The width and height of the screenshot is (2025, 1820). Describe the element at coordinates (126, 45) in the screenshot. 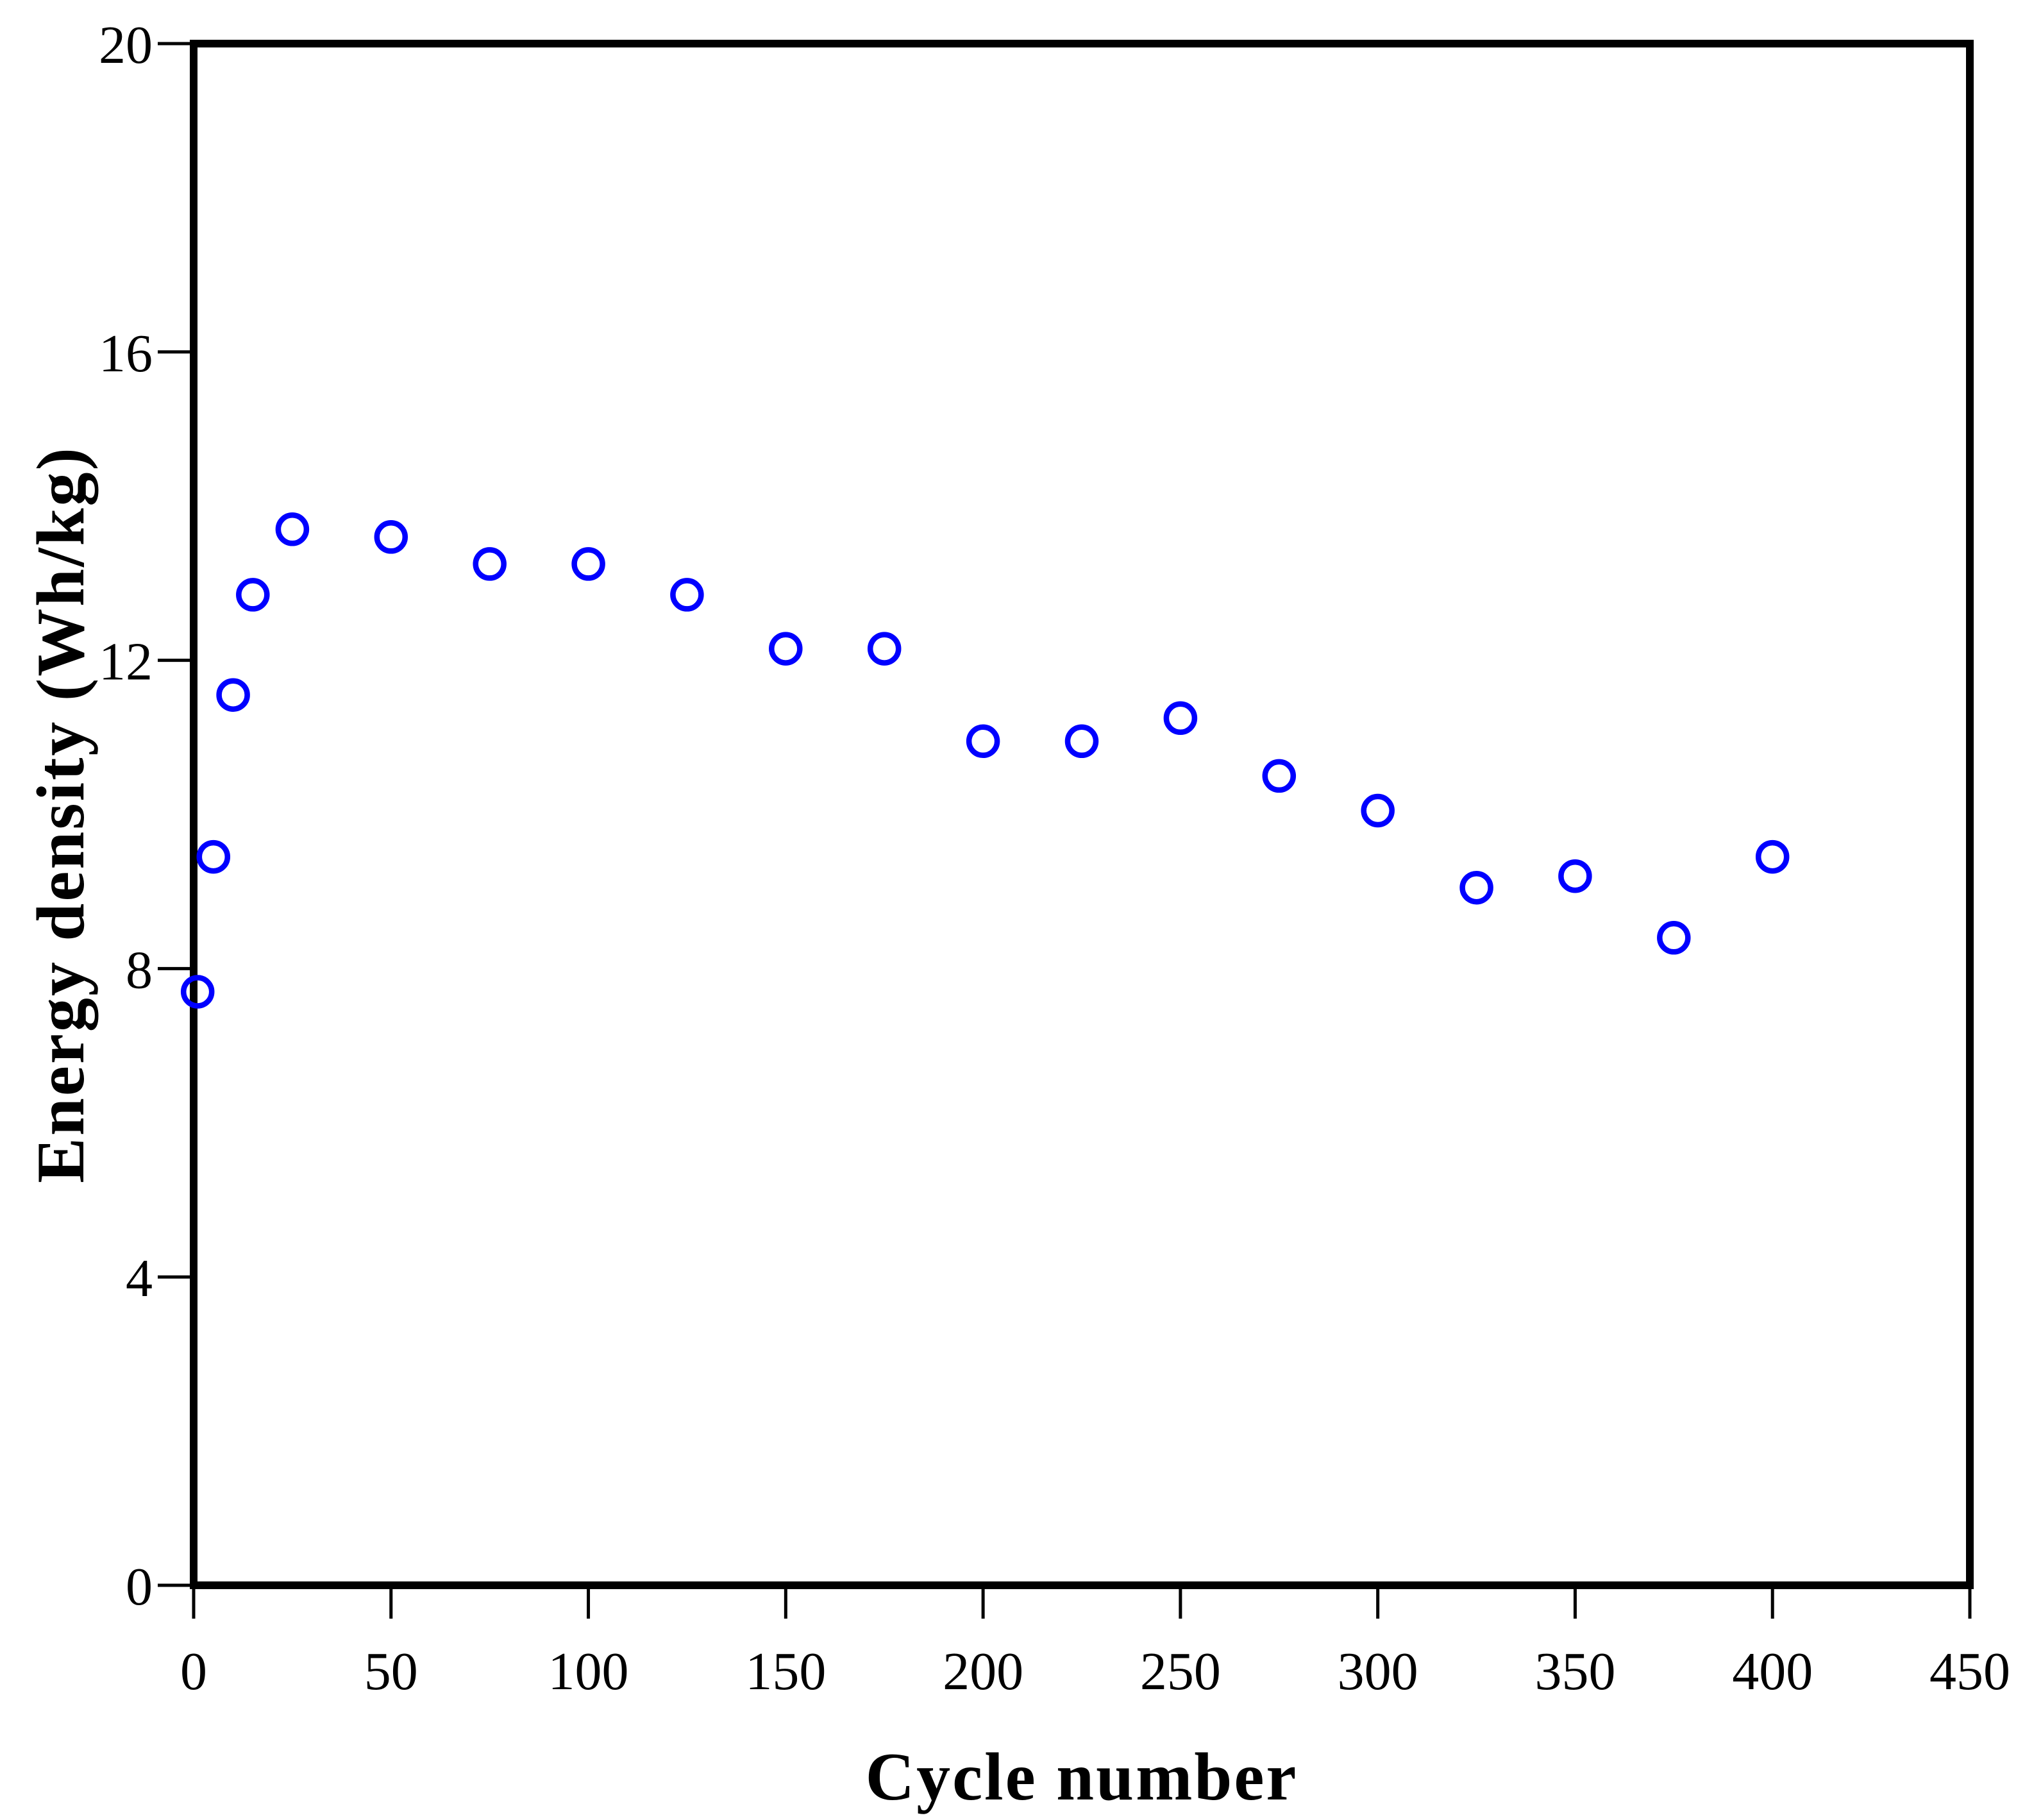

I see `y-tick-label: 20` at that location.